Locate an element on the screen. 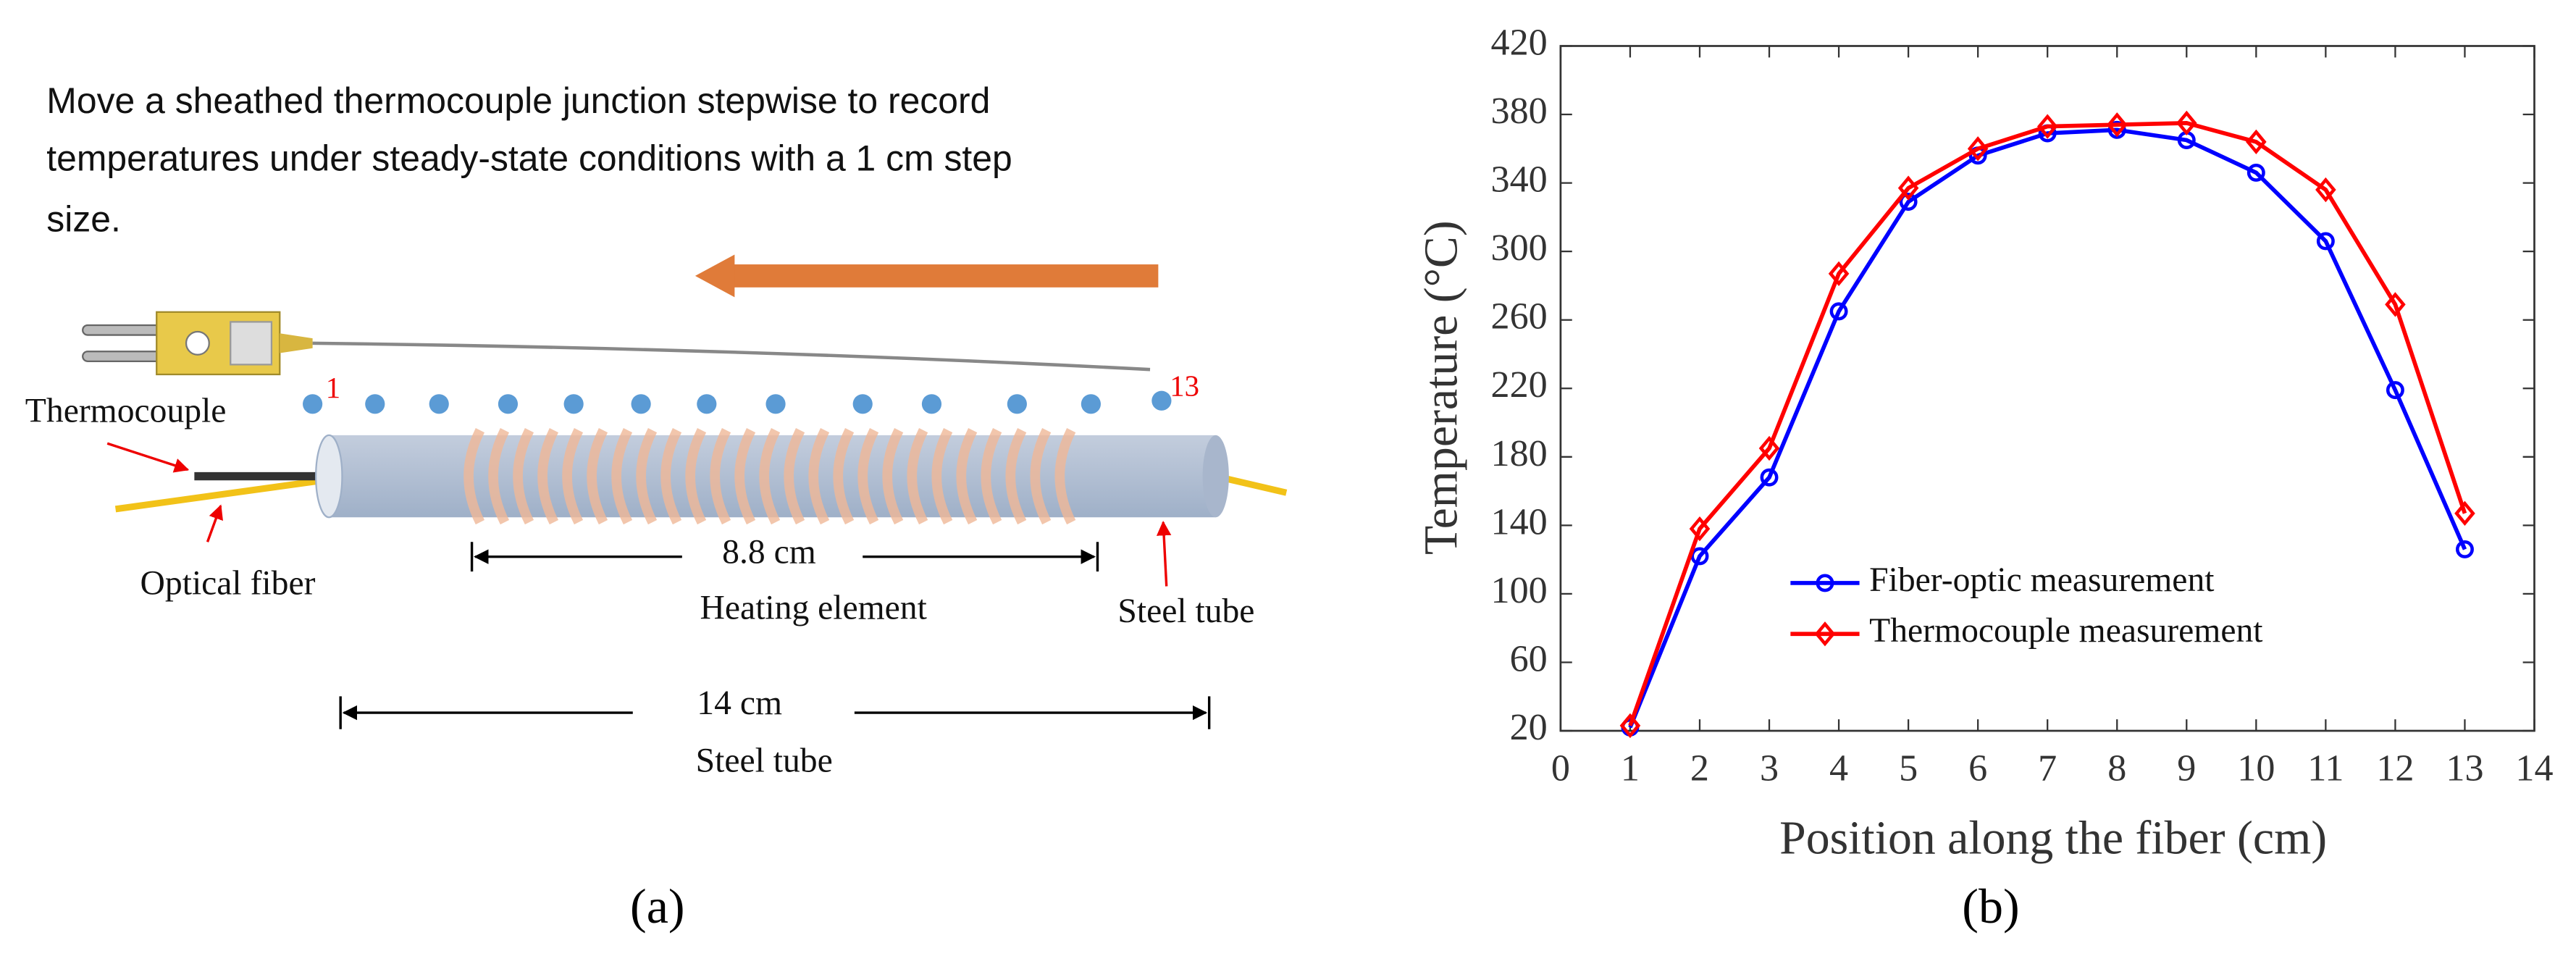 The height and width of the screenshot is (964, 2576). x-tick-label: 12 is located at coordinates (2395, 768).